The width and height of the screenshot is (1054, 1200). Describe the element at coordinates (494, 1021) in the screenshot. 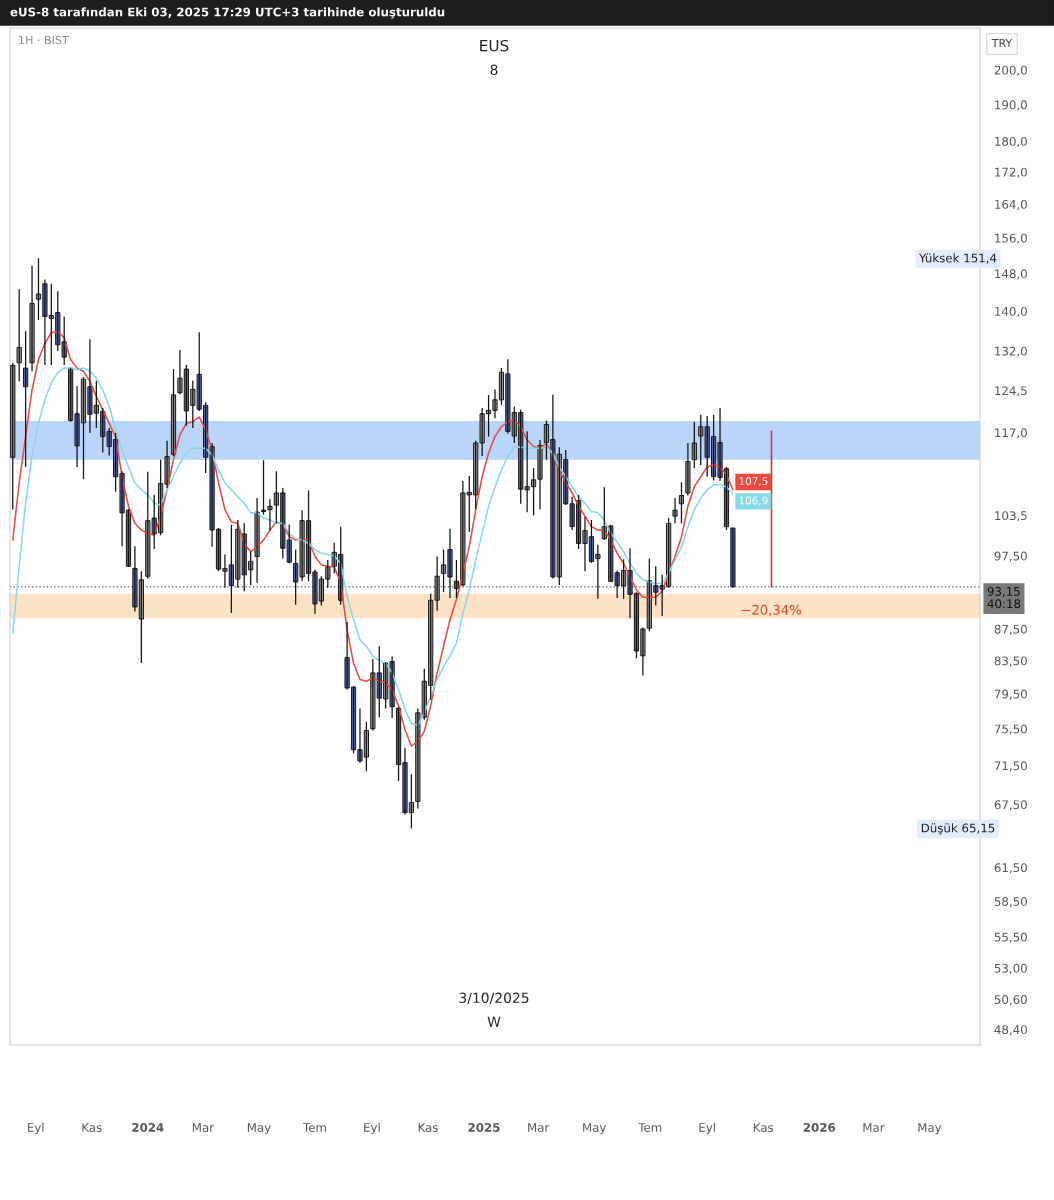

I see `annotation: W` at that location.